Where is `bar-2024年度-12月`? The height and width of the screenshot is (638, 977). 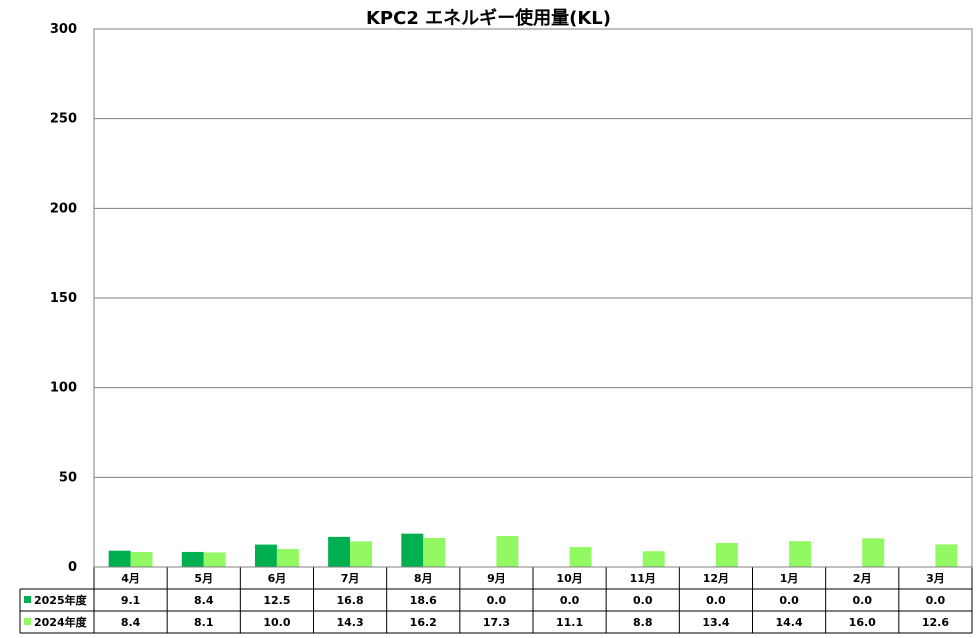
bar-2024年度-12月 is located at coordinates (726, 554).